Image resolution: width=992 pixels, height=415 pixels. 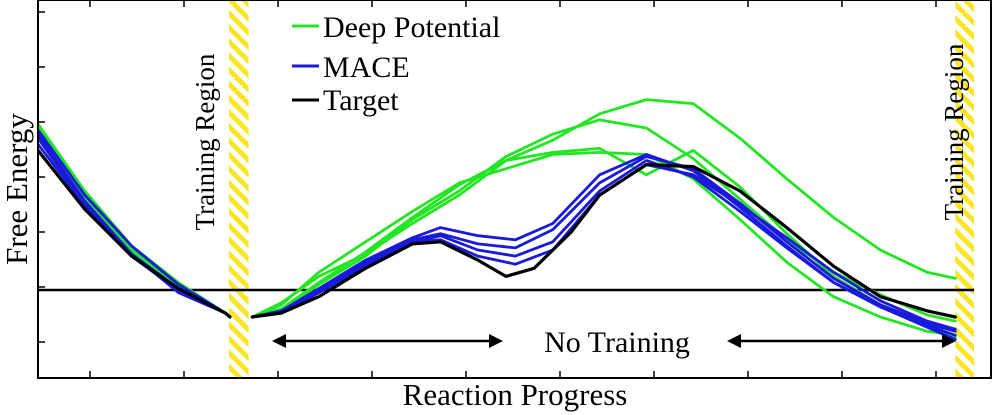 I want to click on no-training-left-arrow, so click(x=387, y=341).